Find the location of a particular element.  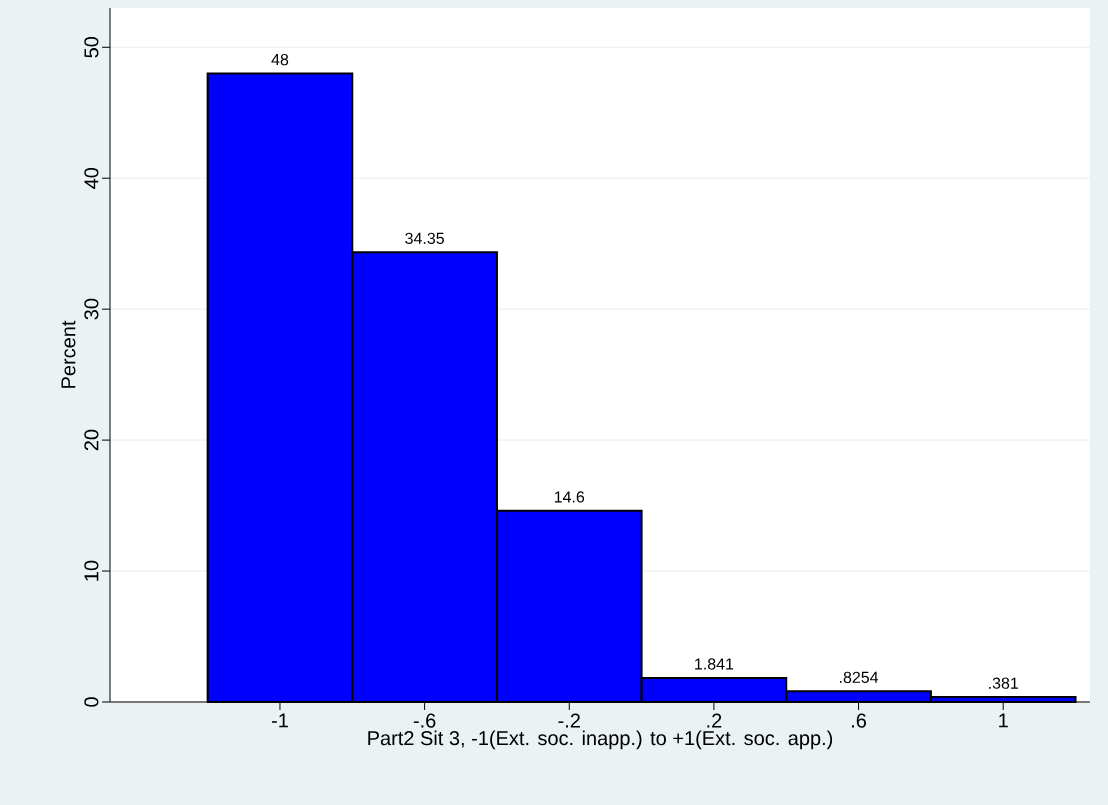

y-tick-label: 40 is located at coordinates (91, 178).